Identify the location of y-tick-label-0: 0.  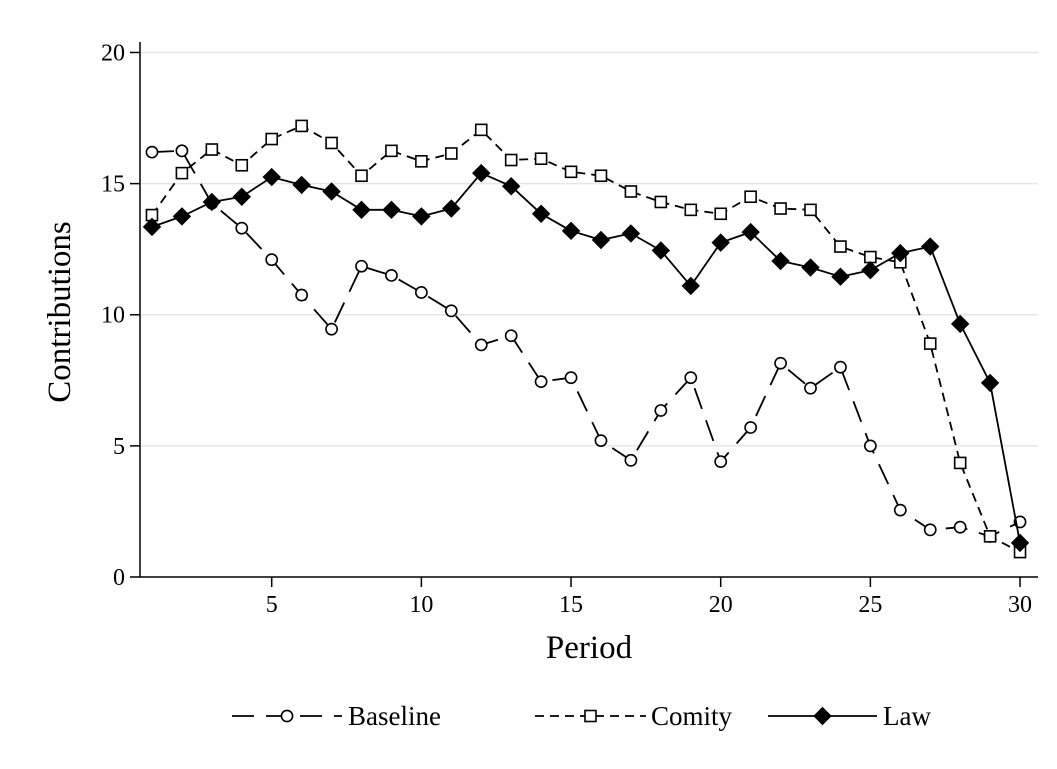
(119, 578).